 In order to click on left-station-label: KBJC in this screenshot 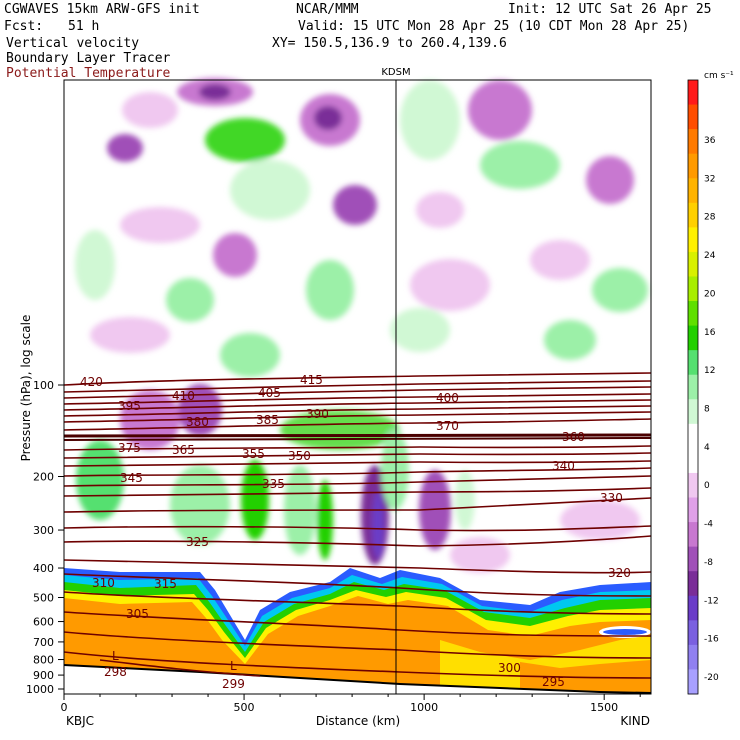, I will do `click(80, 721)`.